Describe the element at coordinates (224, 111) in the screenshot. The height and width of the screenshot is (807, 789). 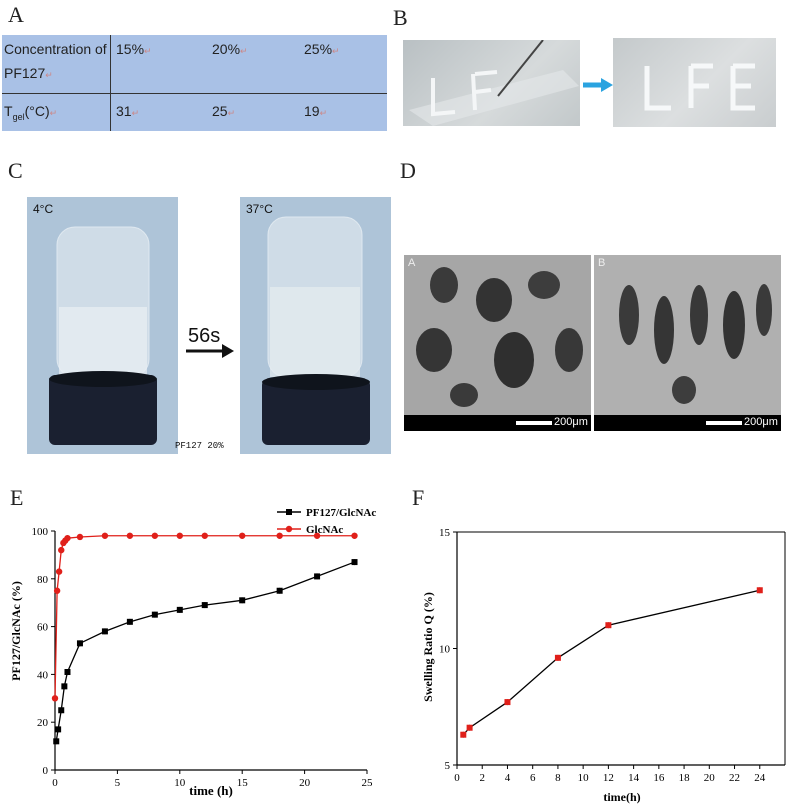
I see `table-cell-tgel: 25↵` at that location.